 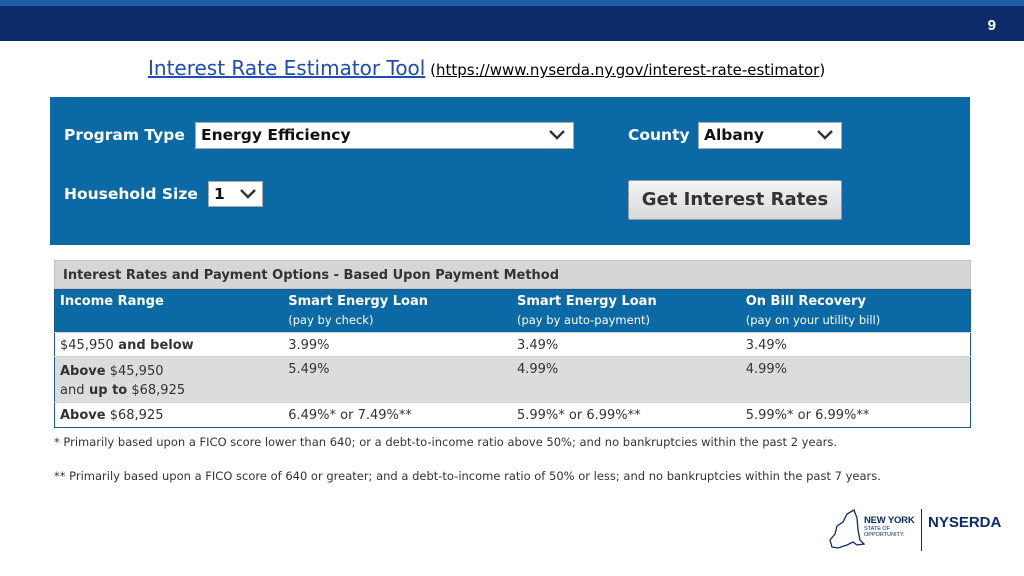 I want to click on header-sublabel: (pay by auto-payment), so click(x=583, y=320).